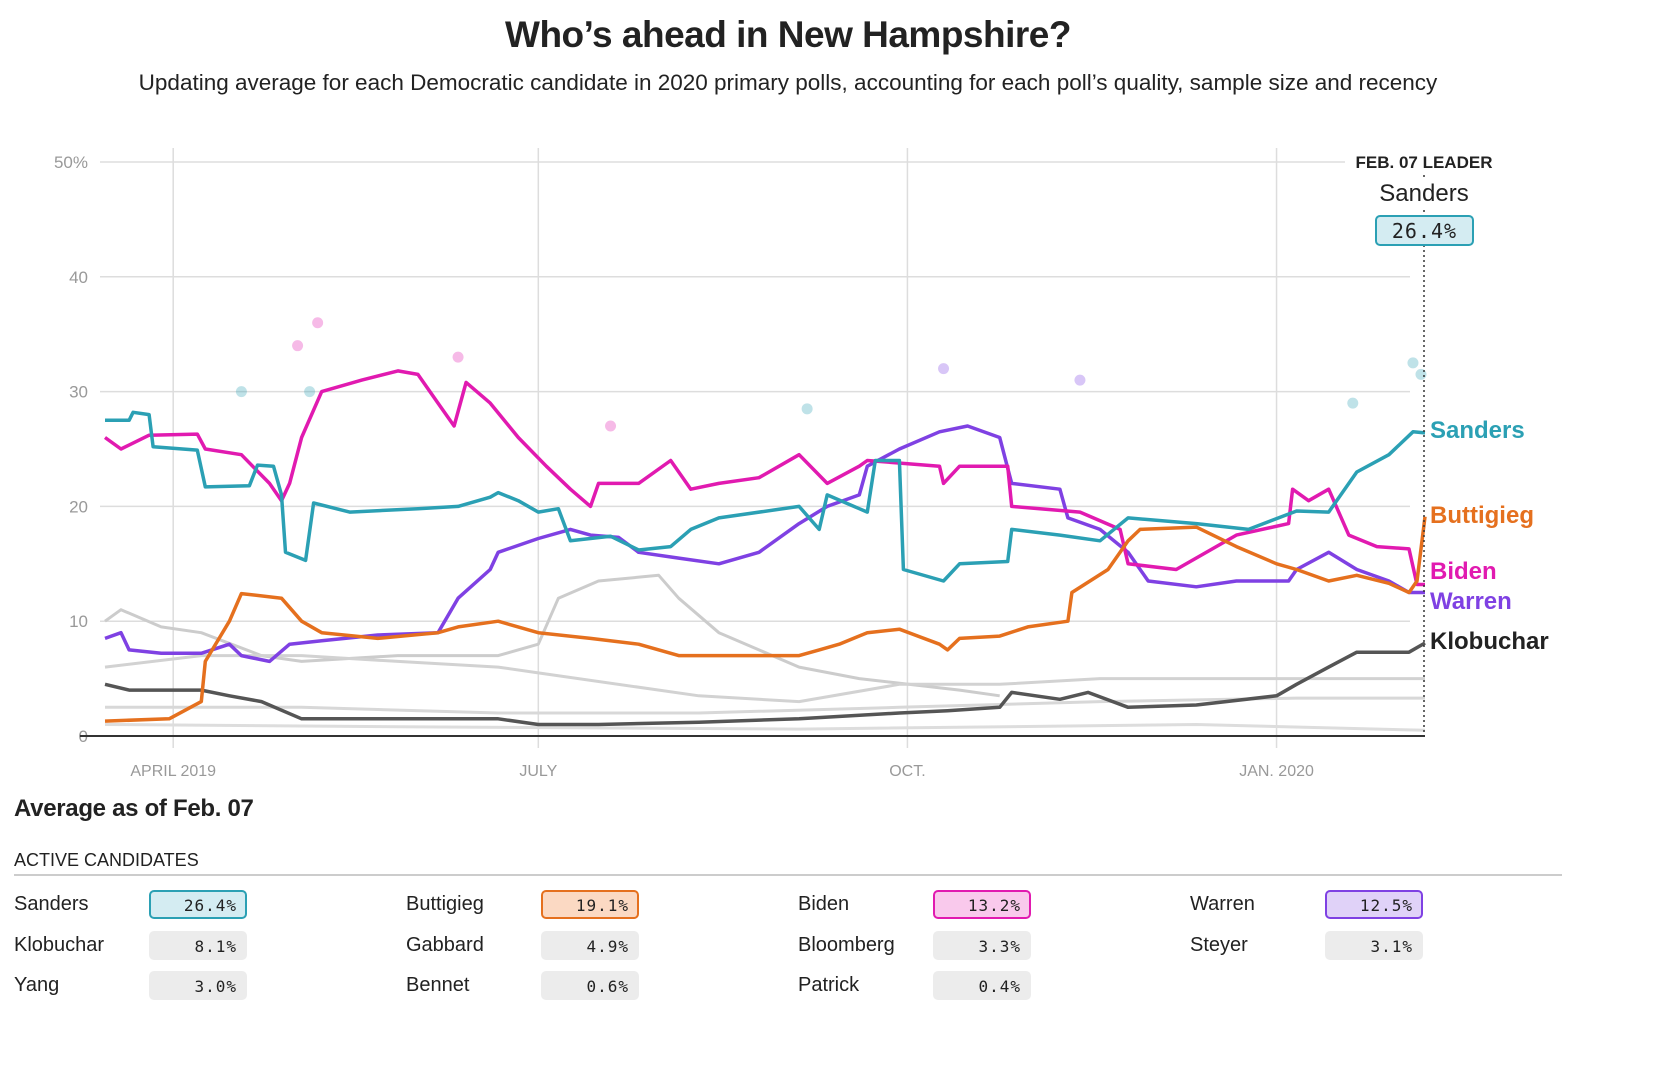  I want to click on candidate-name: Gabbard, so click(445, 944).